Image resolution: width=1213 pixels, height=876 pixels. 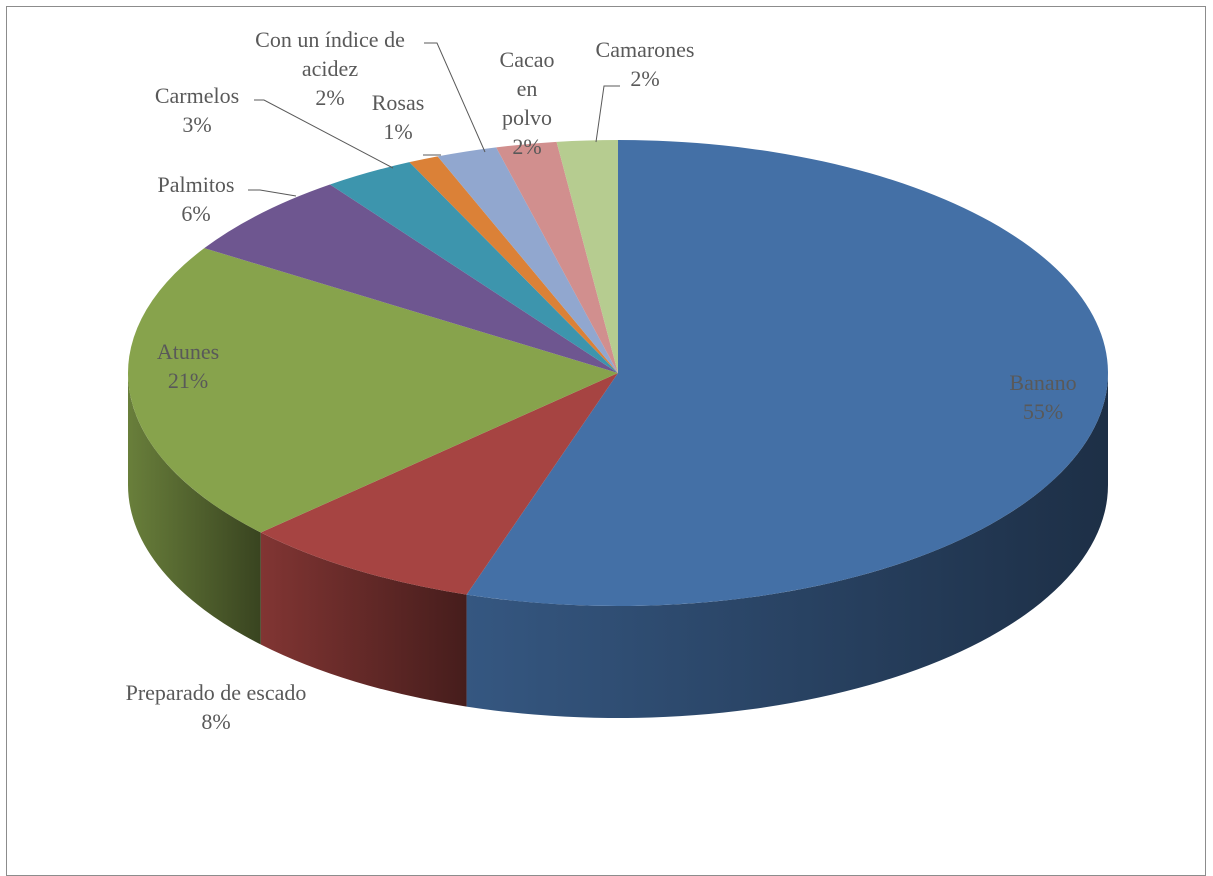 What do you see at coordinates (527, 103) in the screenshot?
I see `data-label-7: Cacao en polvo 2%` at bounding box center [527, 103].